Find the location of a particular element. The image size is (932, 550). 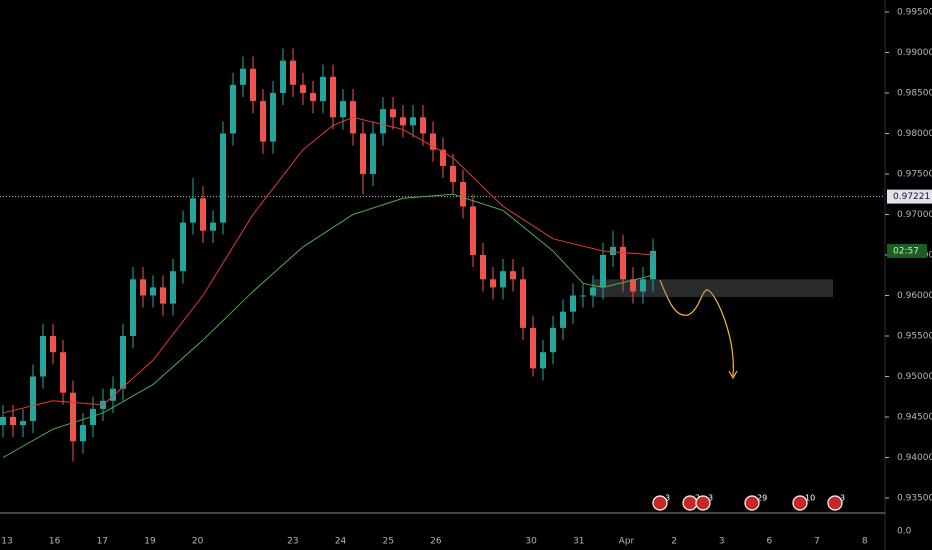

arrow-head is located at coordinates (733, 375).